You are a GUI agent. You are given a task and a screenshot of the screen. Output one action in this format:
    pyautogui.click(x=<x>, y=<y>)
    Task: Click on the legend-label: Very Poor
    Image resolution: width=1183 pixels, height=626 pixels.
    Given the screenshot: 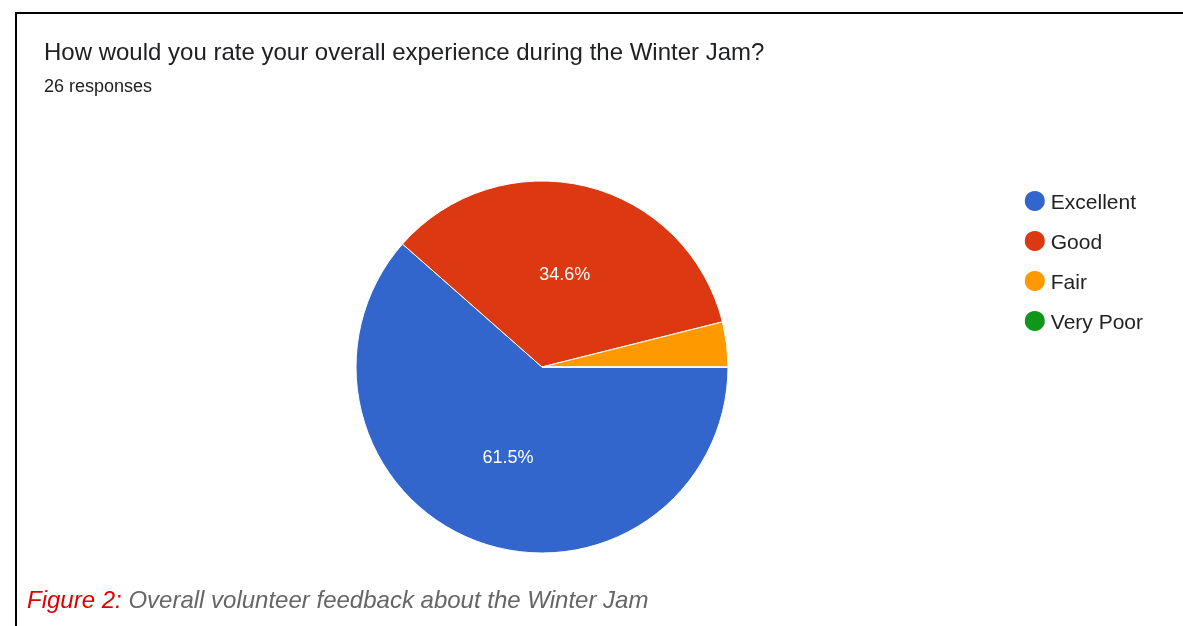 What is the action you would take?
    pyautogui.click(x=1097, y=321)
    